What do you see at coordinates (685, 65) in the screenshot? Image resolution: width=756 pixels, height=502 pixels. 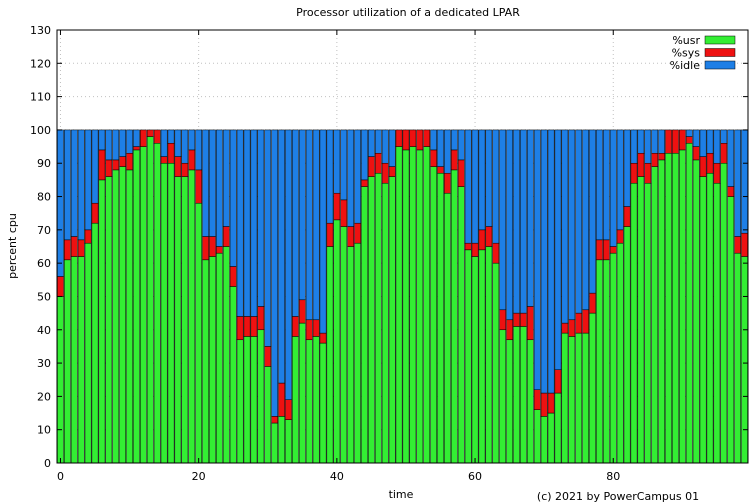 I see `legend-label-idle: %idle` at bounding box center [685, 65].